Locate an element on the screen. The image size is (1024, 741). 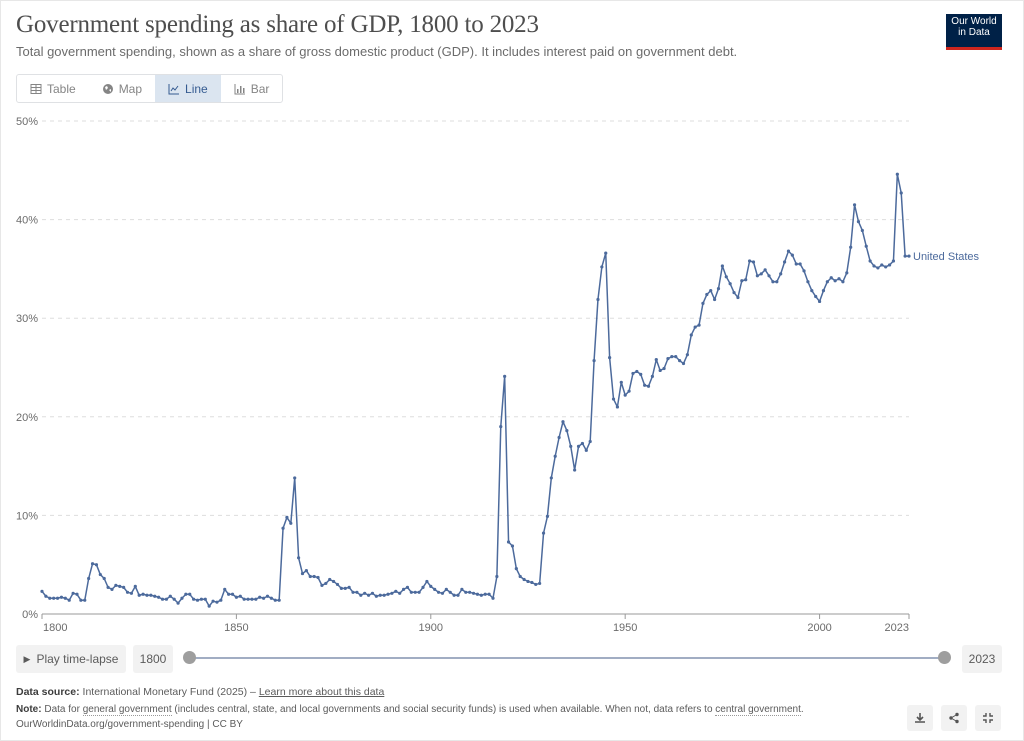
source-label: Data source: is located at coordinates (48, 692).